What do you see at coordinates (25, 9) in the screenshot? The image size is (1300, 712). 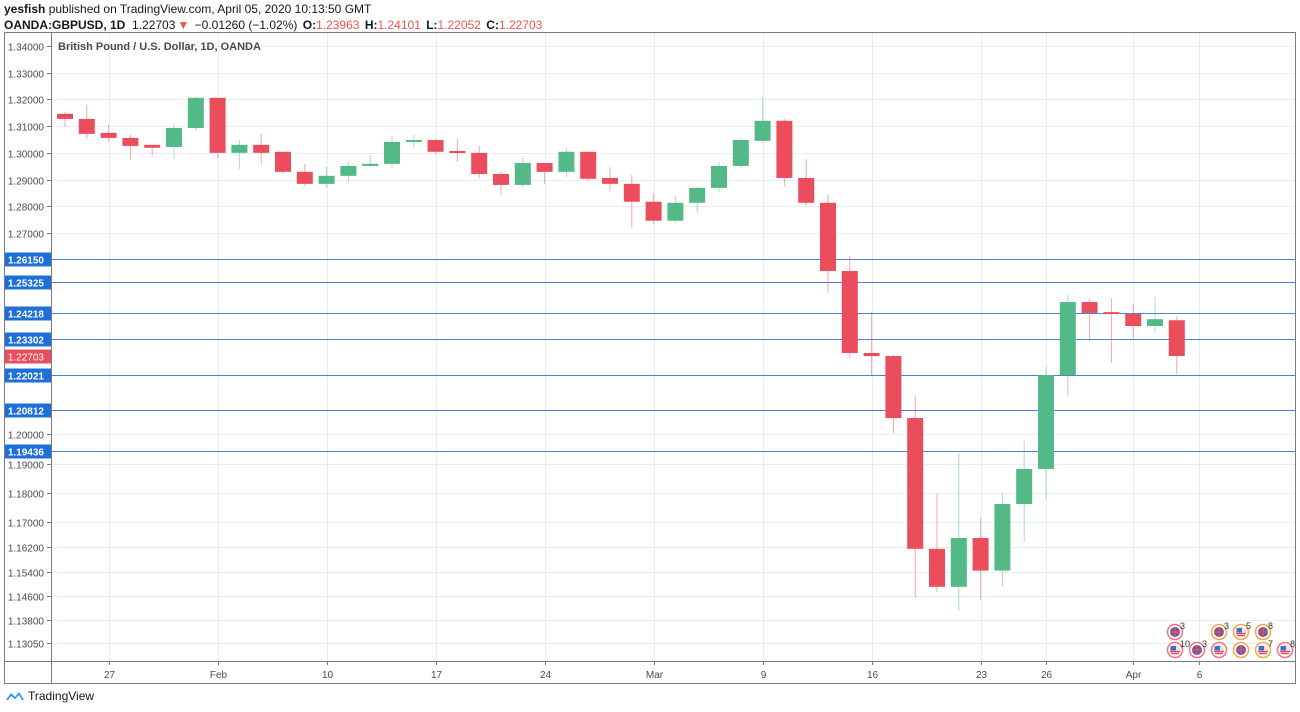 I see `author-name: yesfish` at bounding box center [25, 9].